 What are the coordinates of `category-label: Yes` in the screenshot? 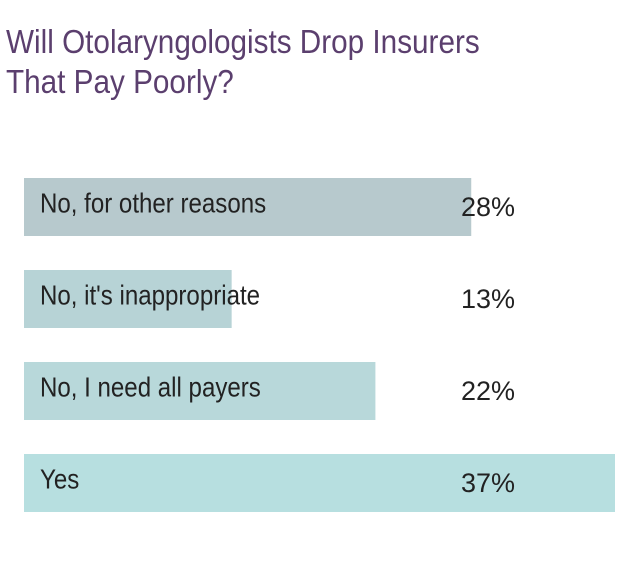 It's located at (59, 479).